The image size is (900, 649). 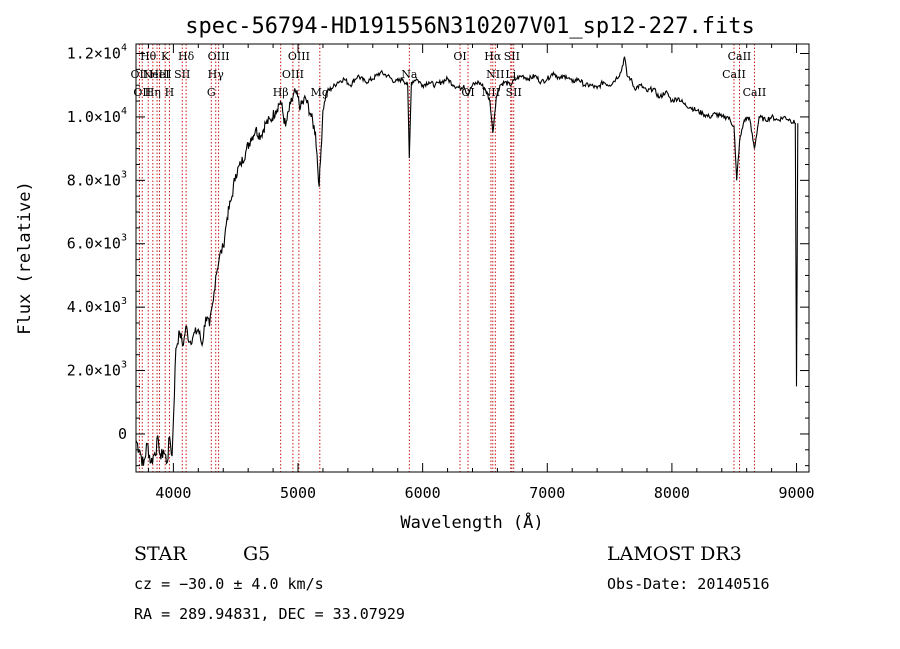 I want to click on y-tick-label: 6.0×103, so click(x=97, y=243).